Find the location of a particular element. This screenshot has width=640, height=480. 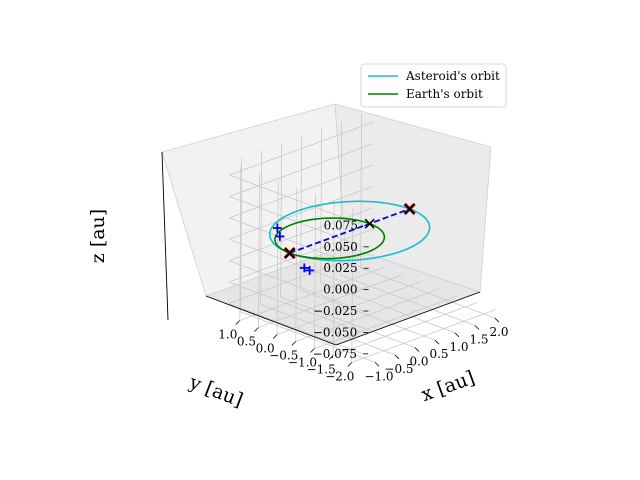

legend: Asteroid's orbit Earth's orbit is located at coordinates (433, 85).